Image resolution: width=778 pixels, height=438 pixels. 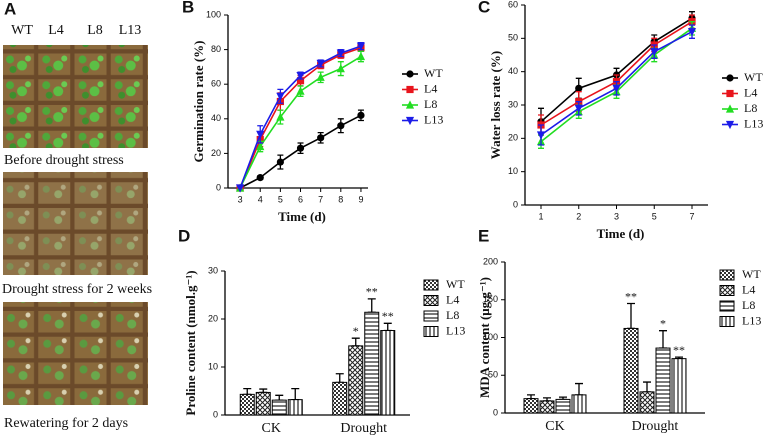 I want to click on x-tick-label: 3, so click(x=616, y=216).